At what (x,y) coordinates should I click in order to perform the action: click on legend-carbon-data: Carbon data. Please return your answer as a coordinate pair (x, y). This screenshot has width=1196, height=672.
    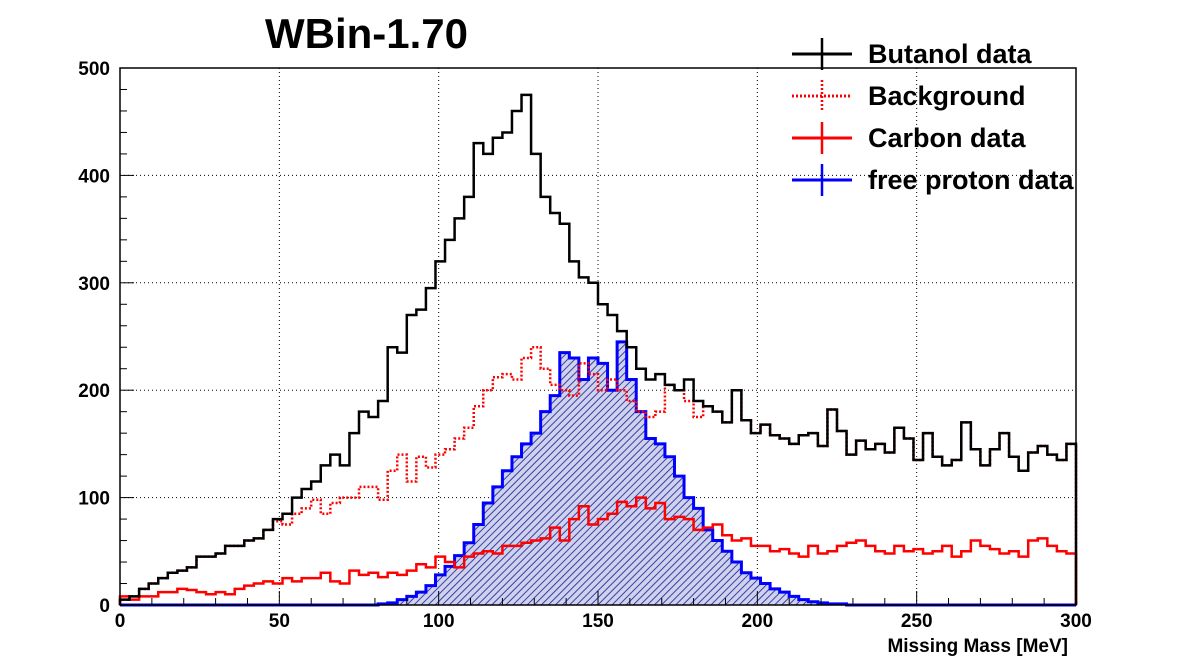
    Looking at the image, I should click on (909, 138).